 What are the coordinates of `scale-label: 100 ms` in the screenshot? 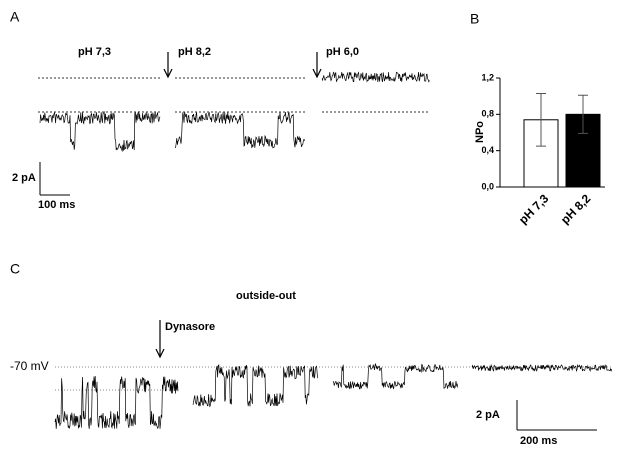 It's located at (56, 205).